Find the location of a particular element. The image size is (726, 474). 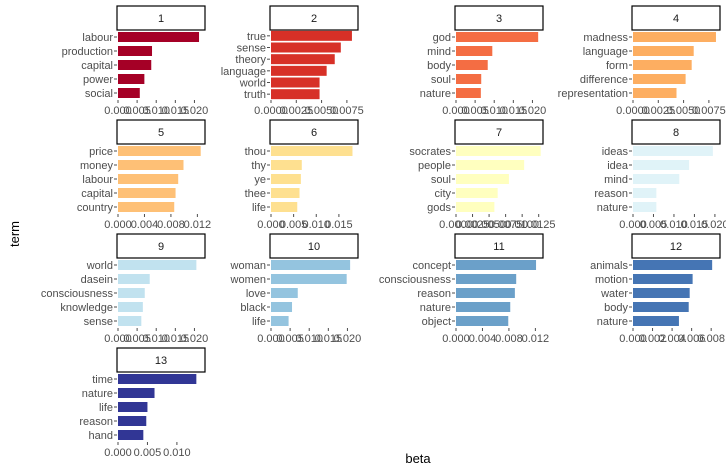

facet-strip-label: 4 is located at coordinates (676, 19).